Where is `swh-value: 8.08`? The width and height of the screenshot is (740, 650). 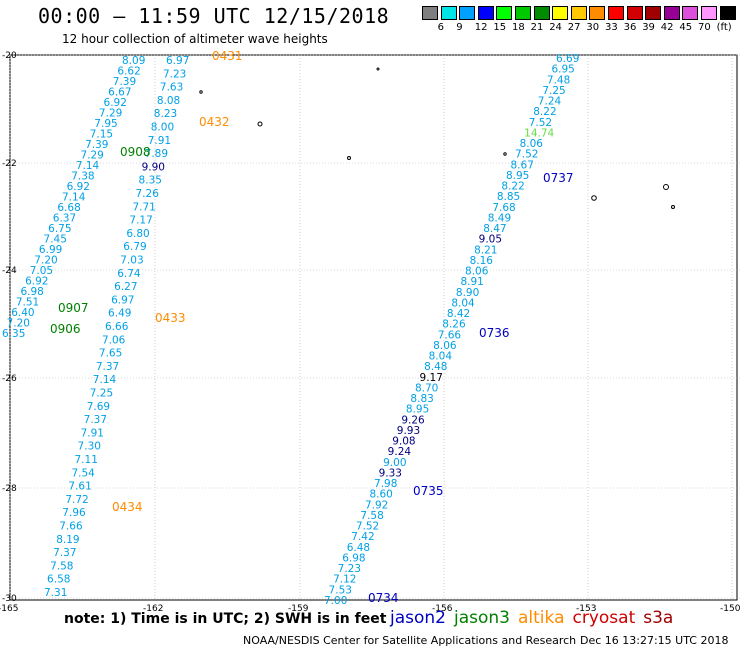
swh-value: 8.08 is located at coordinates (168, 101).